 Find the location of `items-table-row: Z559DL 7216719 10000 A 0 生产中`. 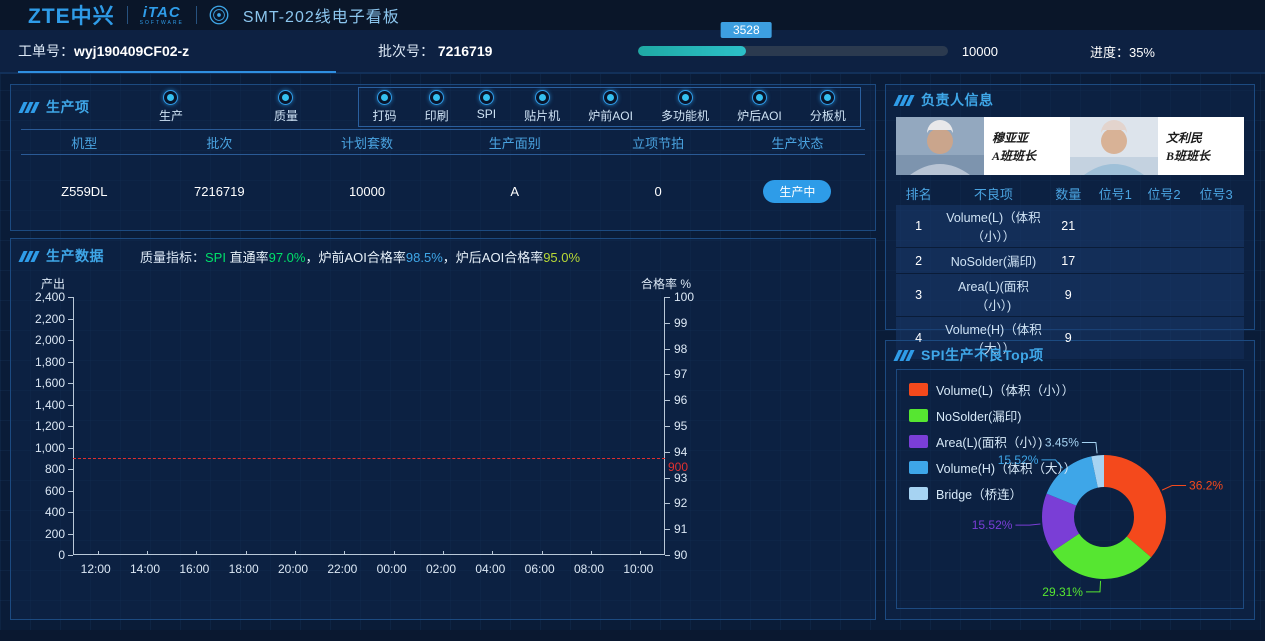

items-table-row: Z559DL 7216719 10000 A 0 生产中 is located at coordinates (443, 191).